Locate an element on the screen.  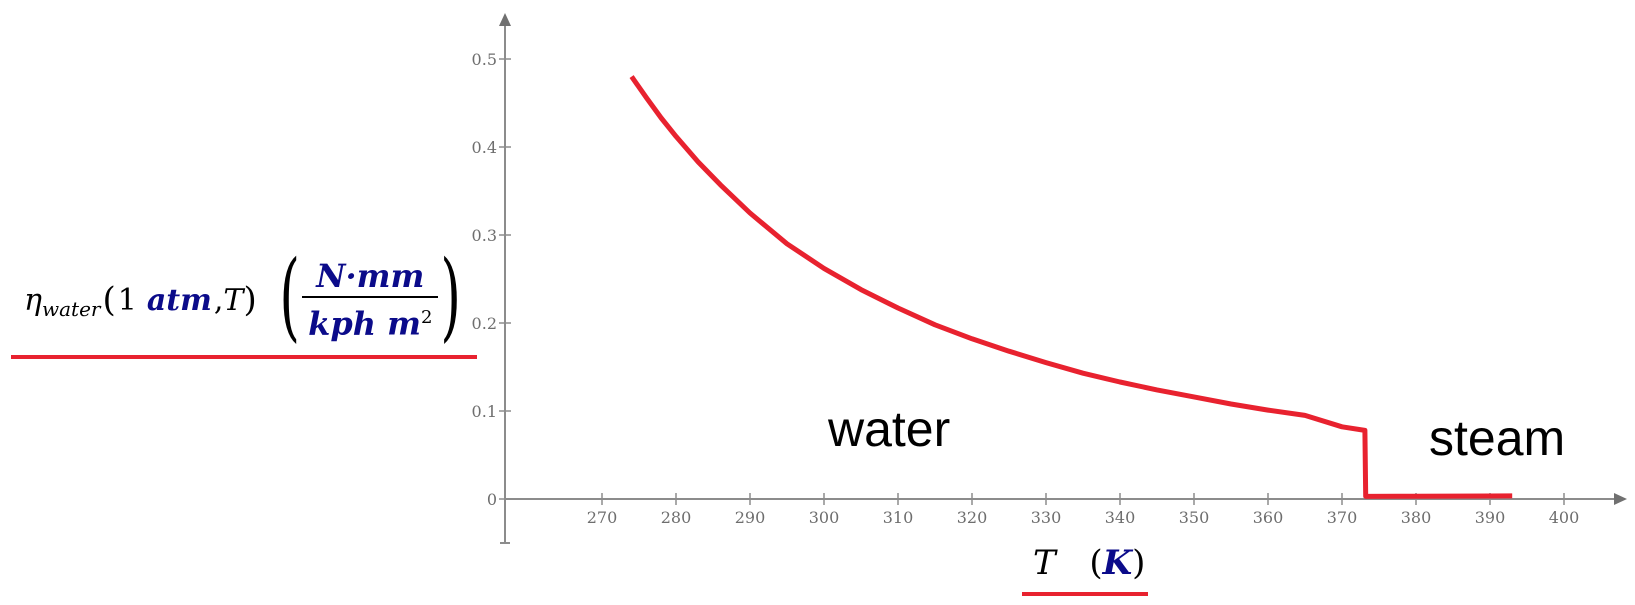
x-axis-label: T (K) is located at coordinates (1089, 563).